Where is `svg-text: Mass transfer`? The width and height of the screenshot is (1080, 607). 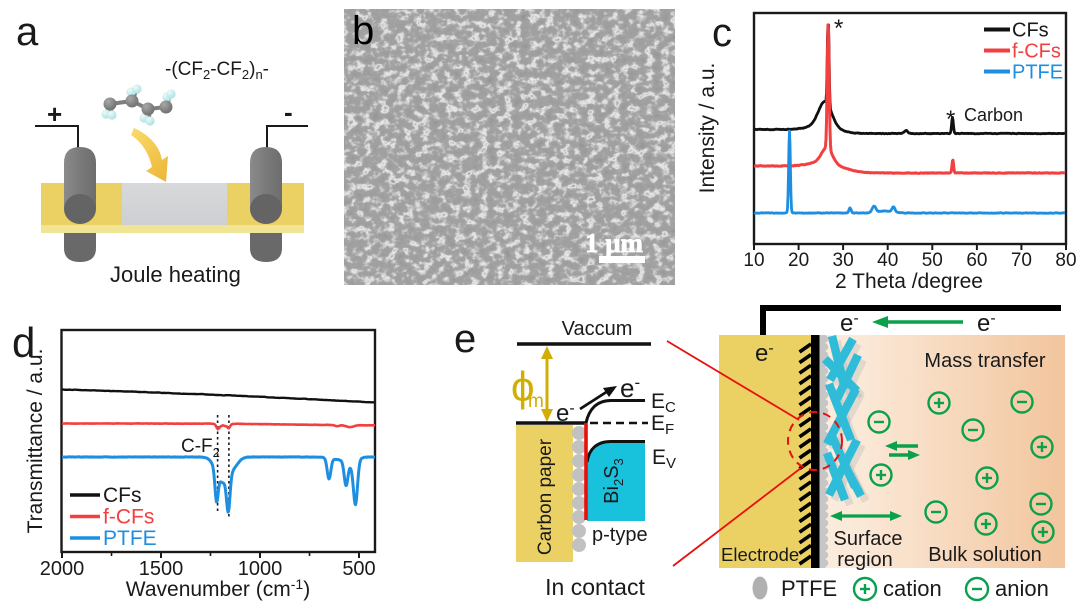
svg-text: Mass transfer is located at coordinates (984, 361).